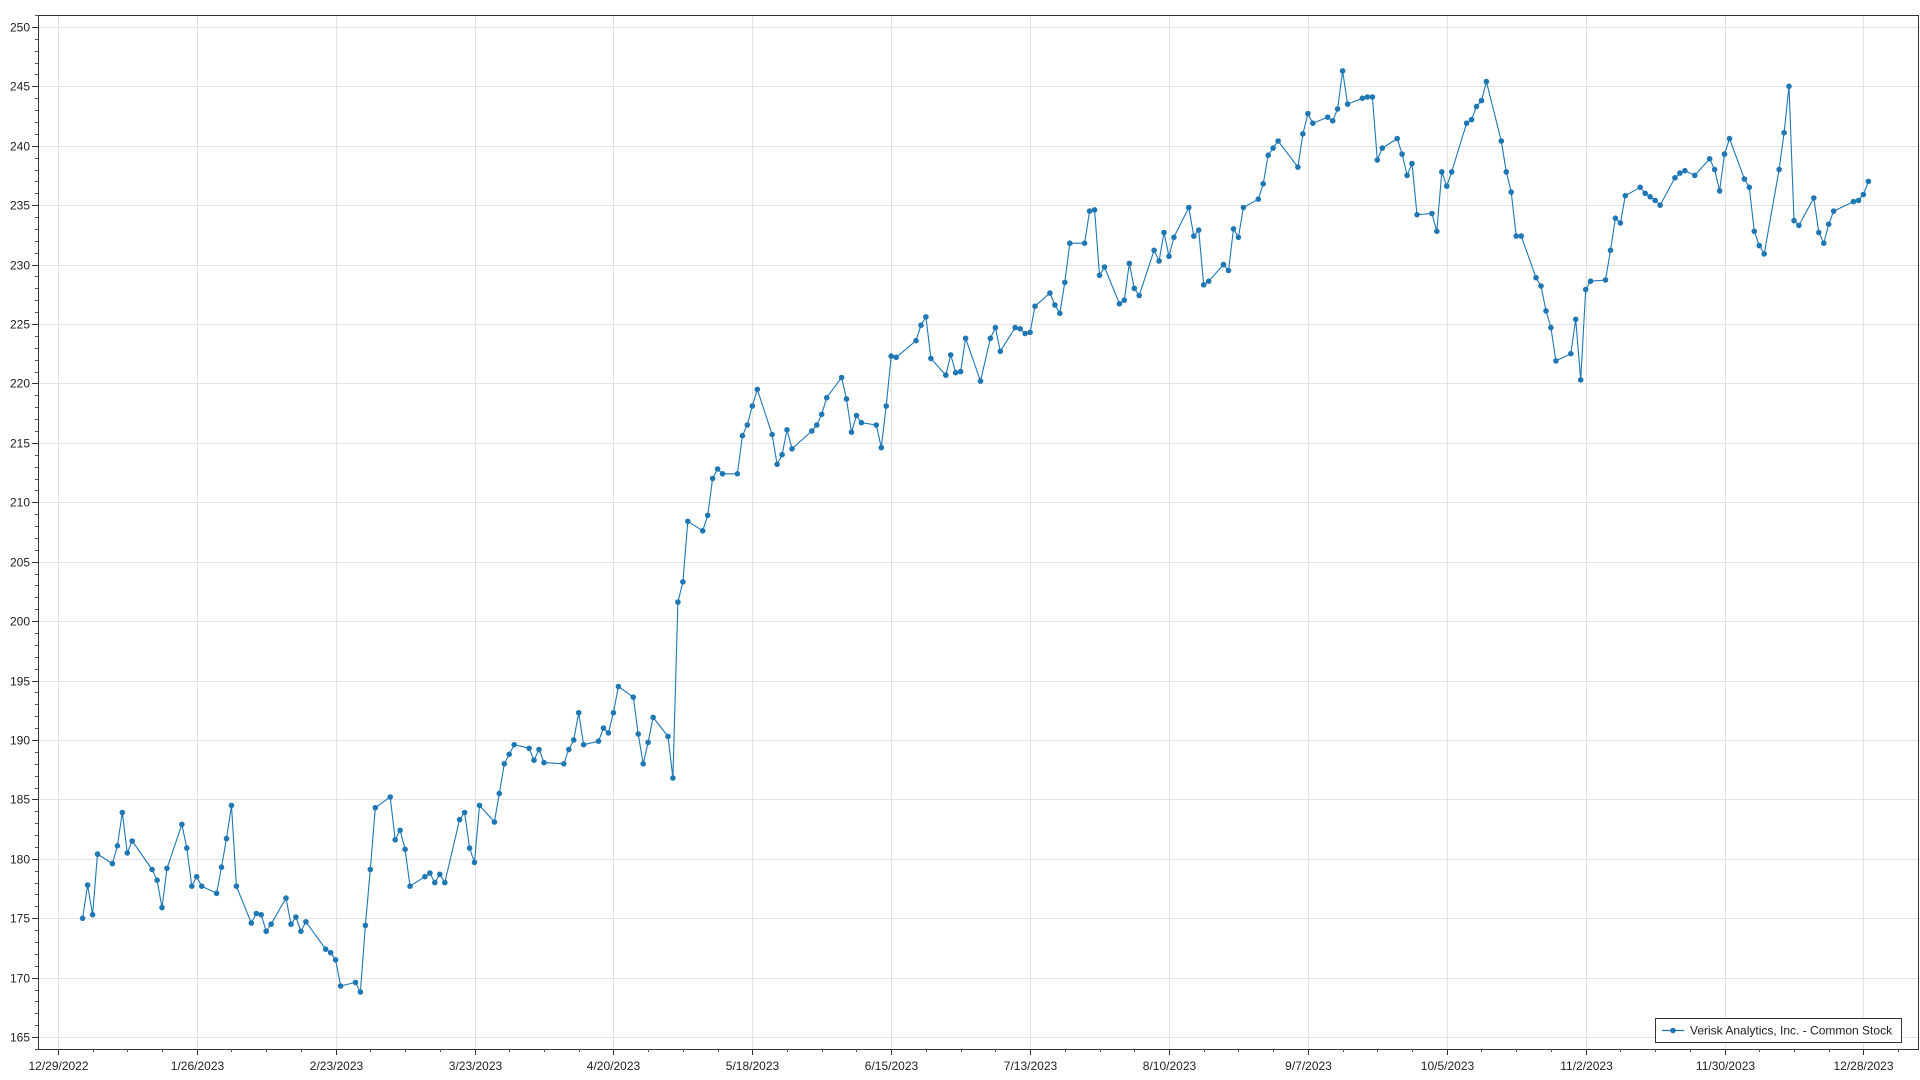 This screenshot has width=1920, height=1080. Describe the element at coordinates (20, 979) in the screenshot. I see `y-tick-label: 170` at that location.